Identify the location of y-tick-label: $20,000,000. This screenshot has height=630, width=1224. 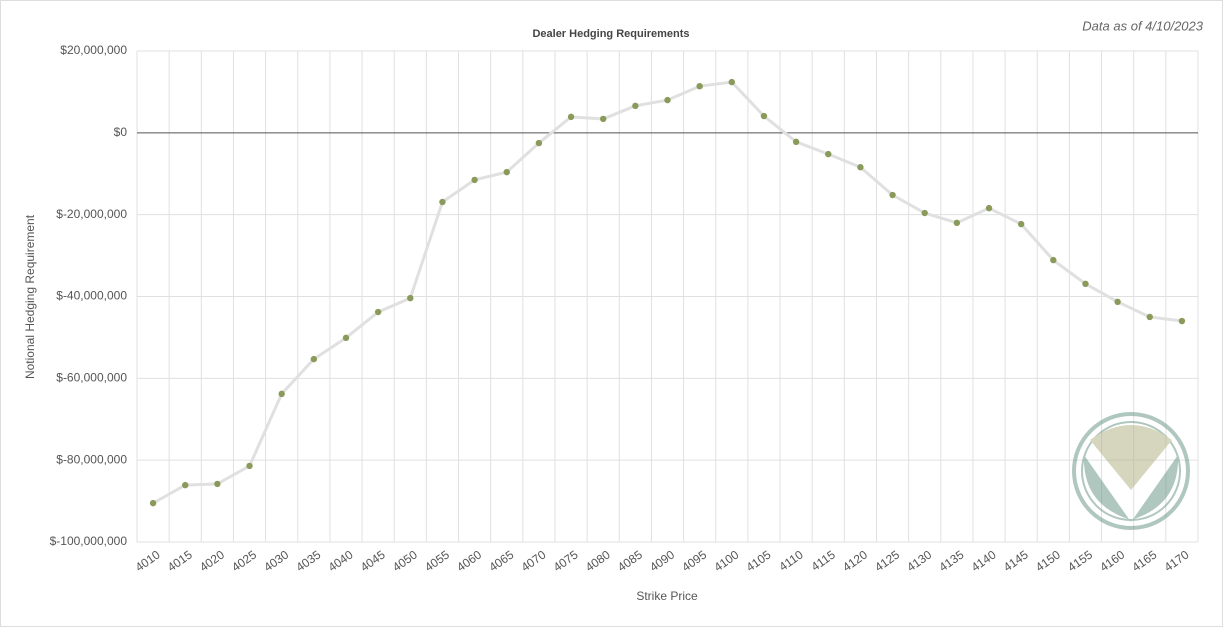
(93, 50).